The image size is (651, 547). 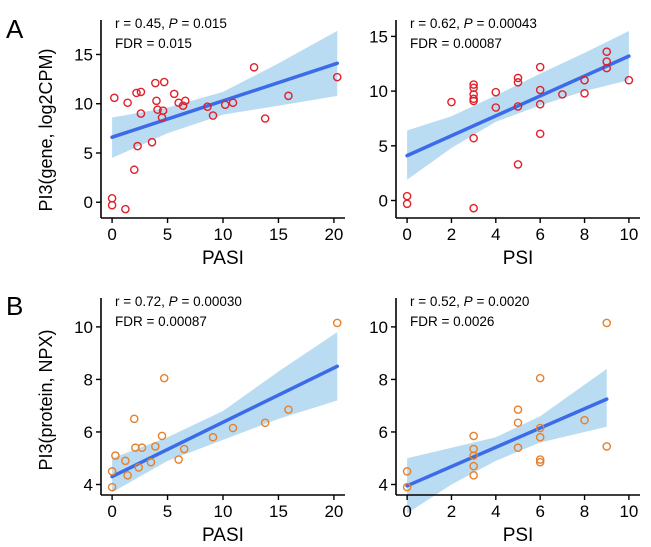 What do you see at coordinates (142, 301) in the screenshot?
I see `stat-r: r = 0.72,` at bounding box center [142, 301].